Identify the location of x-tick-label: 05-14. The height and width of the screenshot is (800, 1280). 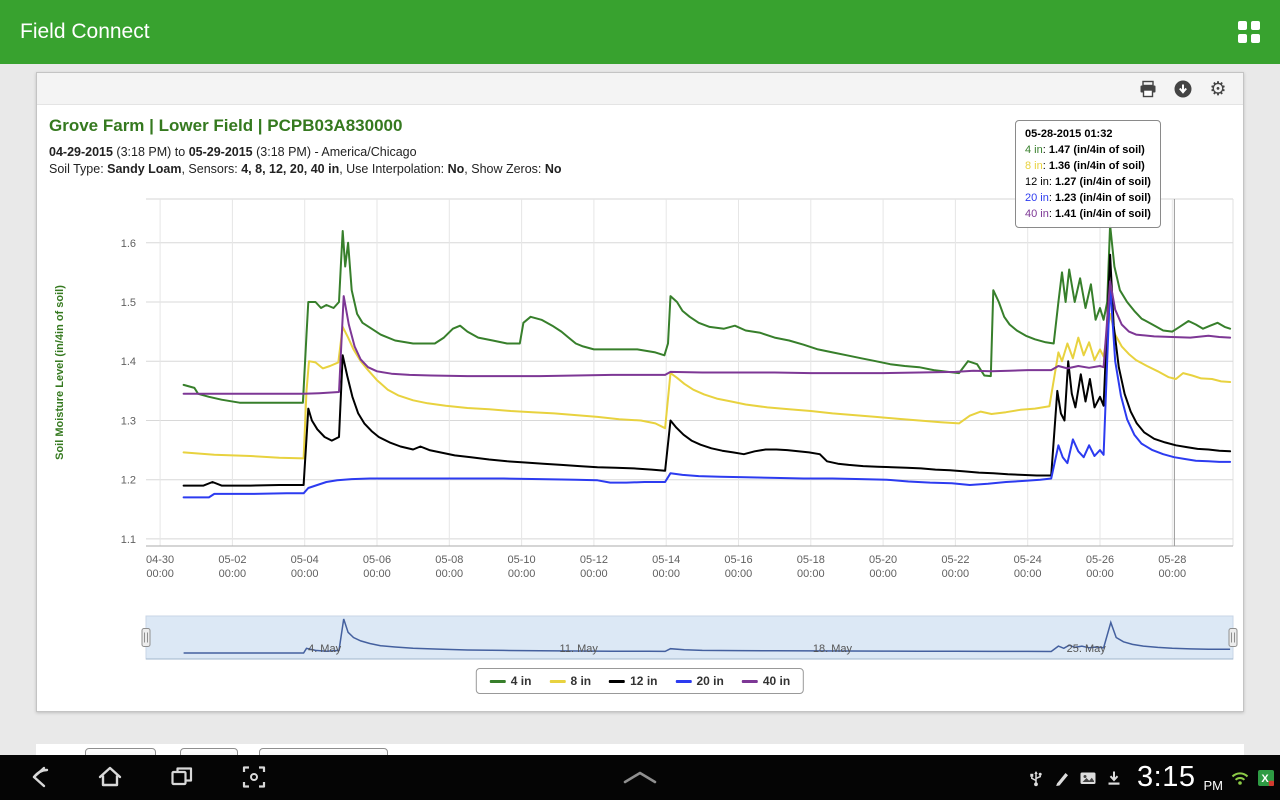
(666, 560).